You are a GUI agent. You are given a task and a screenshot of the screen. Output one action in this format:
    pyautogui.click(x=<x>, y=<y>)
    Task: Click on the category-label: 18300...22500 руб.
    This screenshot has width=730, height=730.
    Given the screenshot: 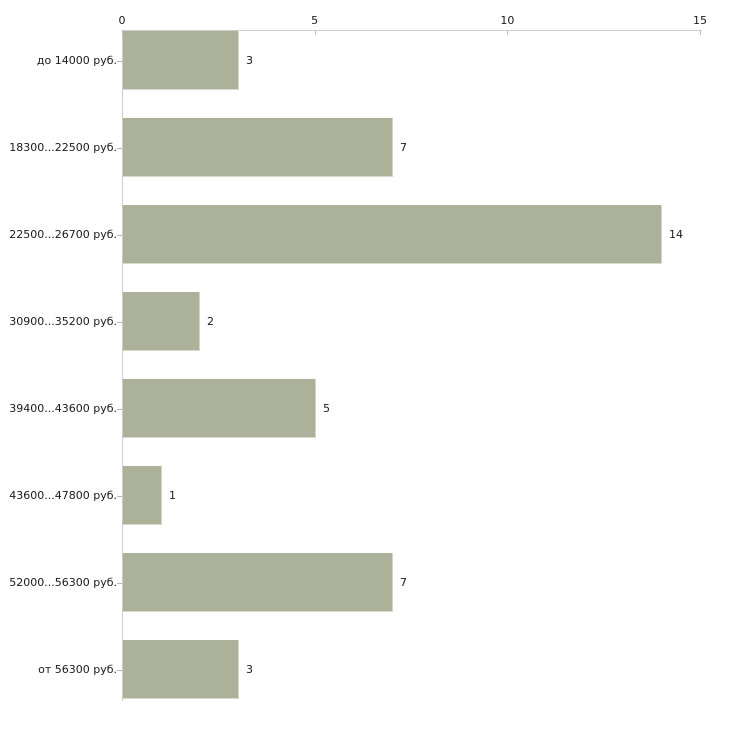 What is the action you would take?
    pyautogui.click(x=63, y=147)
    